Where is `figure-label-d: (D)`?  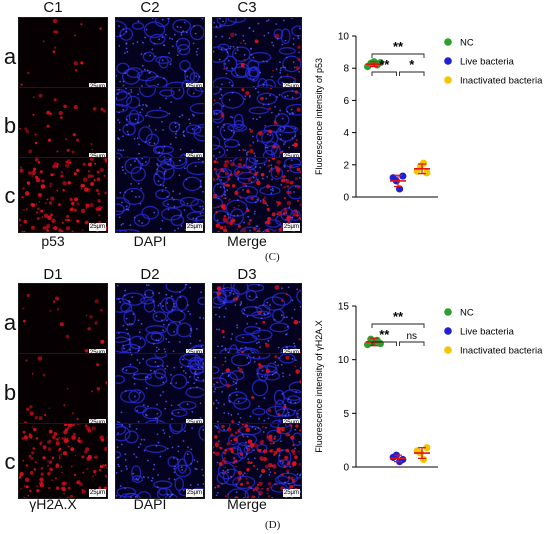
figure-label-d: (D) is located at coordinates (273, 525).